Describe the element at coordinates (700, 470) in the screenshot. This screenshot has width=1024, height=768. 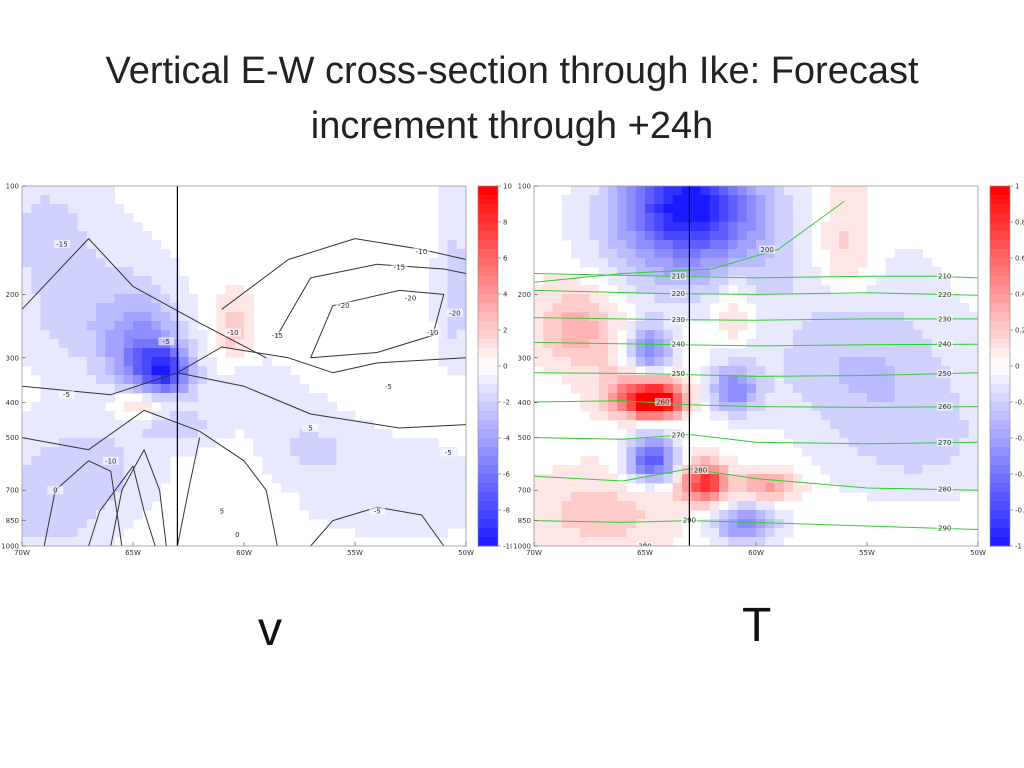
I see `t-contour-label: 280` at that location.